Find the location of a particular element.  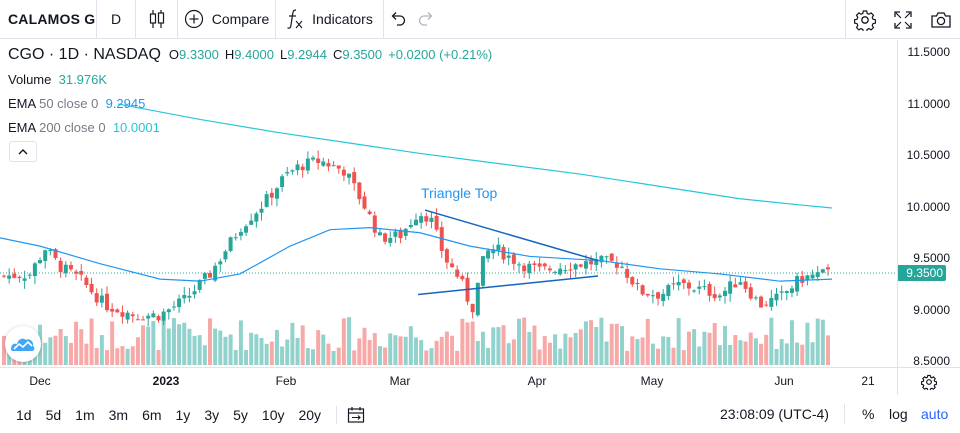

range-buttons: 1d 5d 1m 3m 6m 1y 3y 5y 10y 20y is located at coordinates (168, 415).